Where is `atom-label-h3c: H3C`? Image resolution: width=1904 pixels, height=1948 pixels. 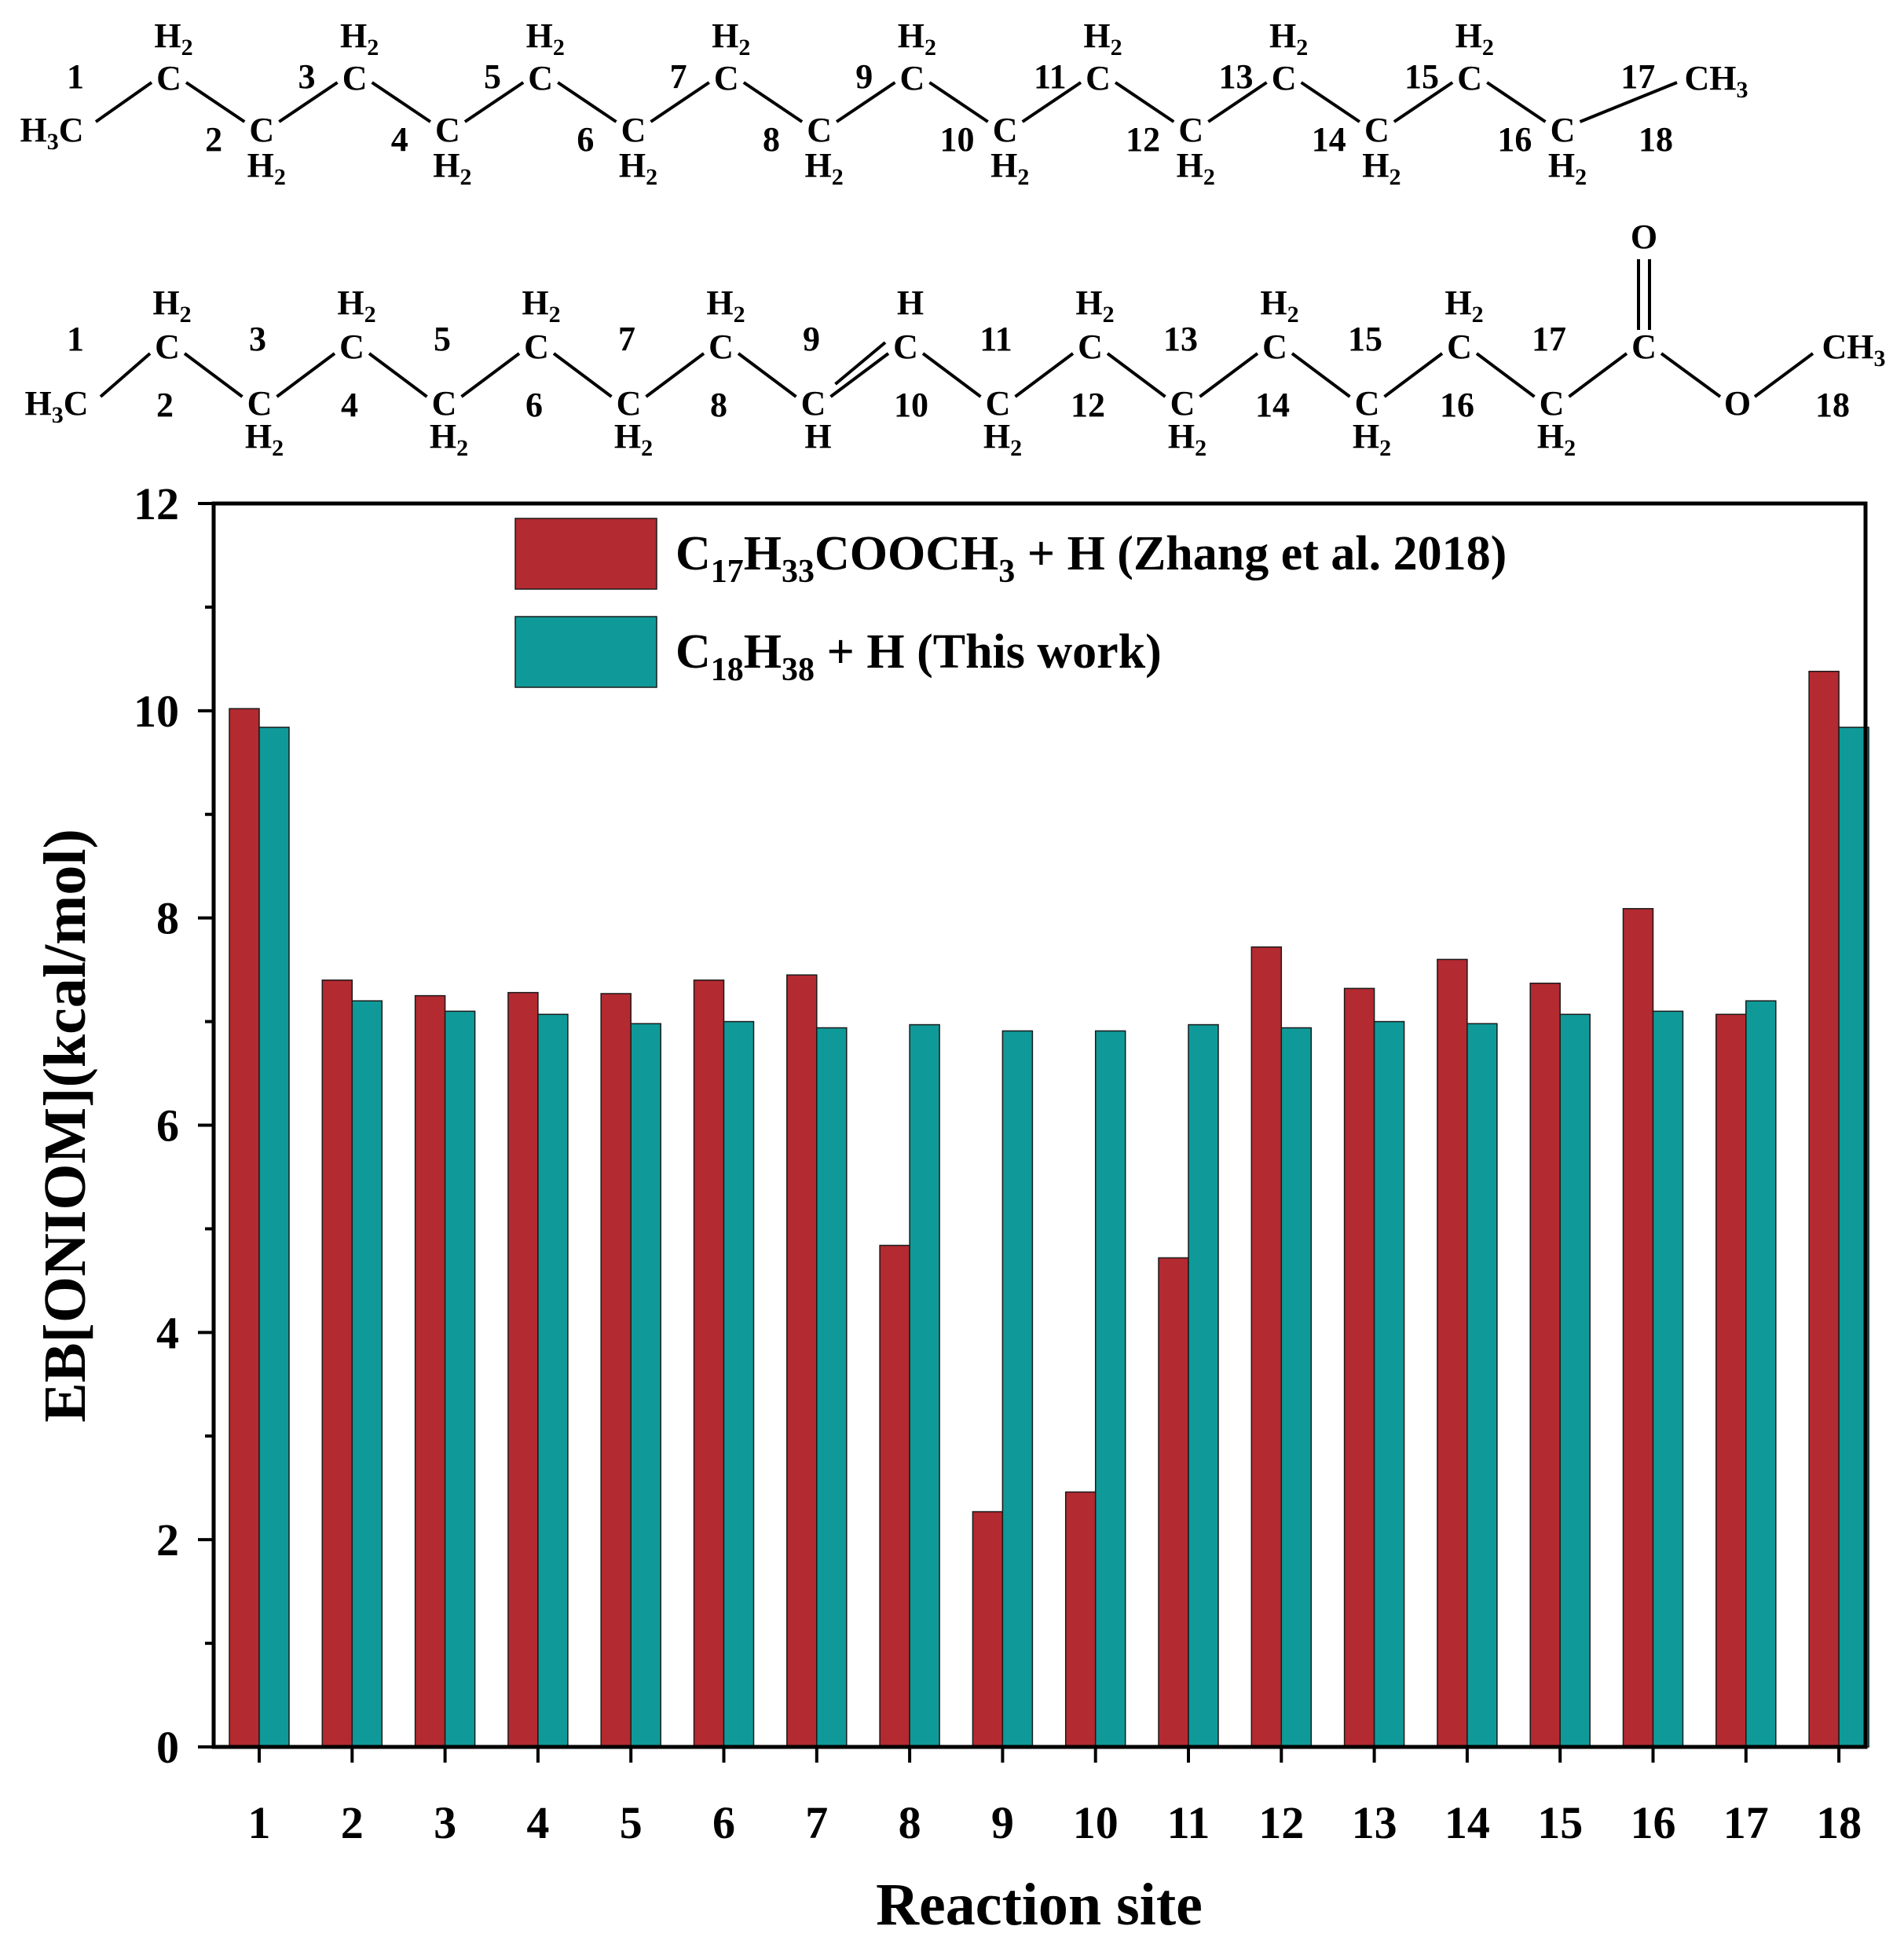 atom-label-h3c: H3C is located at coordinates (56, 406).